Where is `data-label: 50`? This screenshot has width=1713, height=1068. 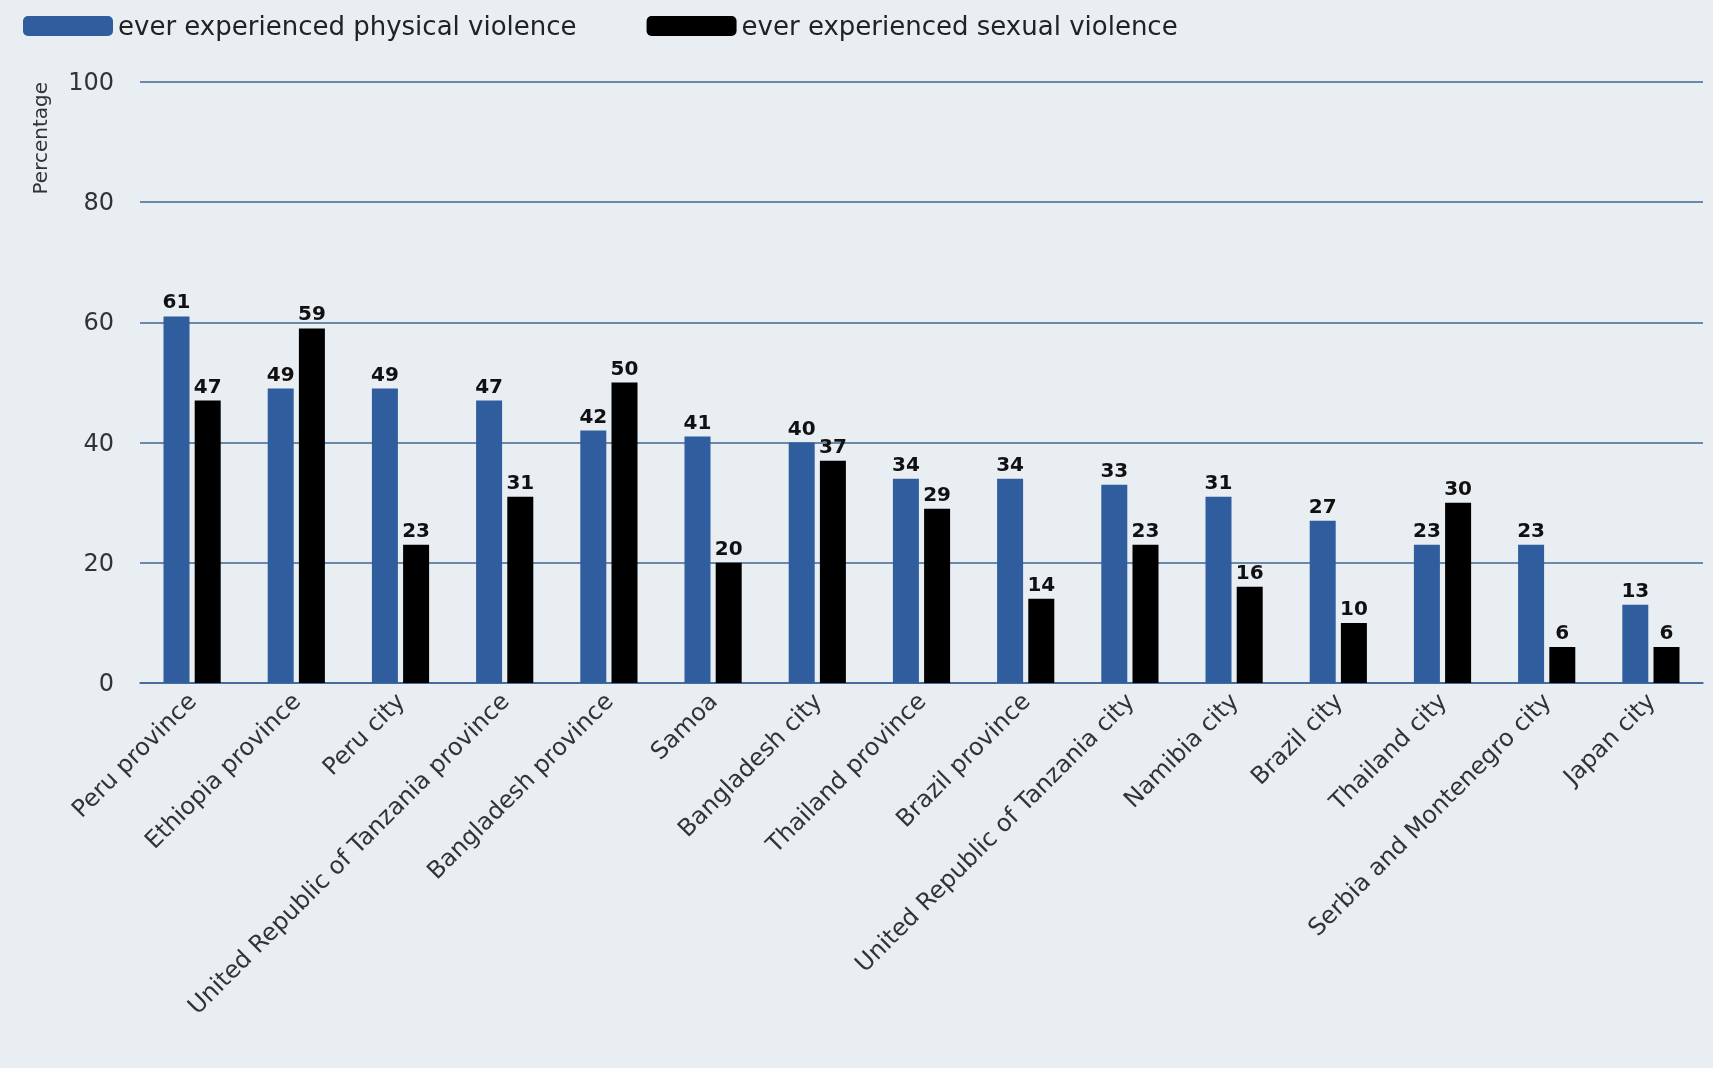
data-label: 50 is located at coordinates (624, 367).